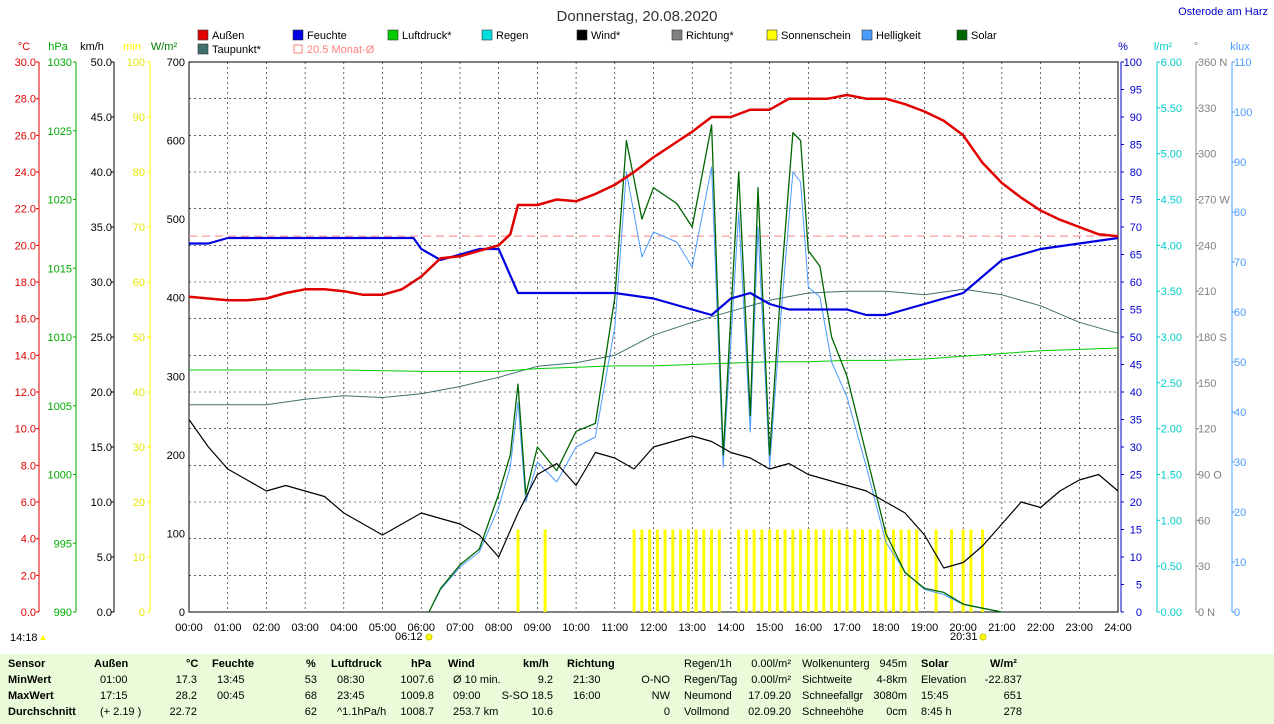 This screenshot has height=724, width=1274. What do you see at coordinates (1136, 146) in the screenshot?
I see `axis-tick-humidity: 85` at bounding box center [1136, 146].